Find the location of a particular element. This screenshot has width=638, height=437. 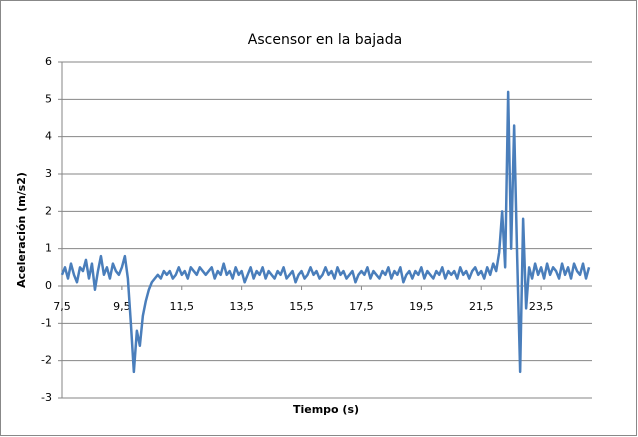

x-tick-label: 19,5 is located at coordinates (421, 306).